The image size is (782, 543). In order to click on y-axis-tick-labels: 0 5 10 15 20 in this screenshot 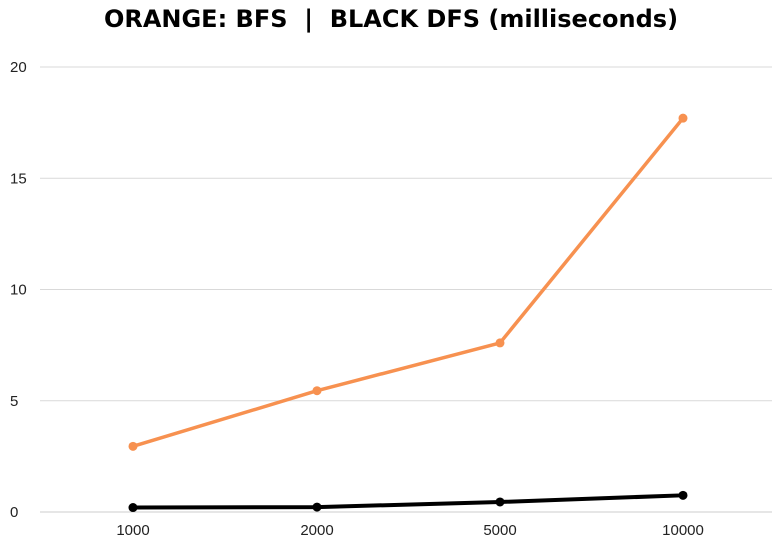, I will do `click(18, 290)`.